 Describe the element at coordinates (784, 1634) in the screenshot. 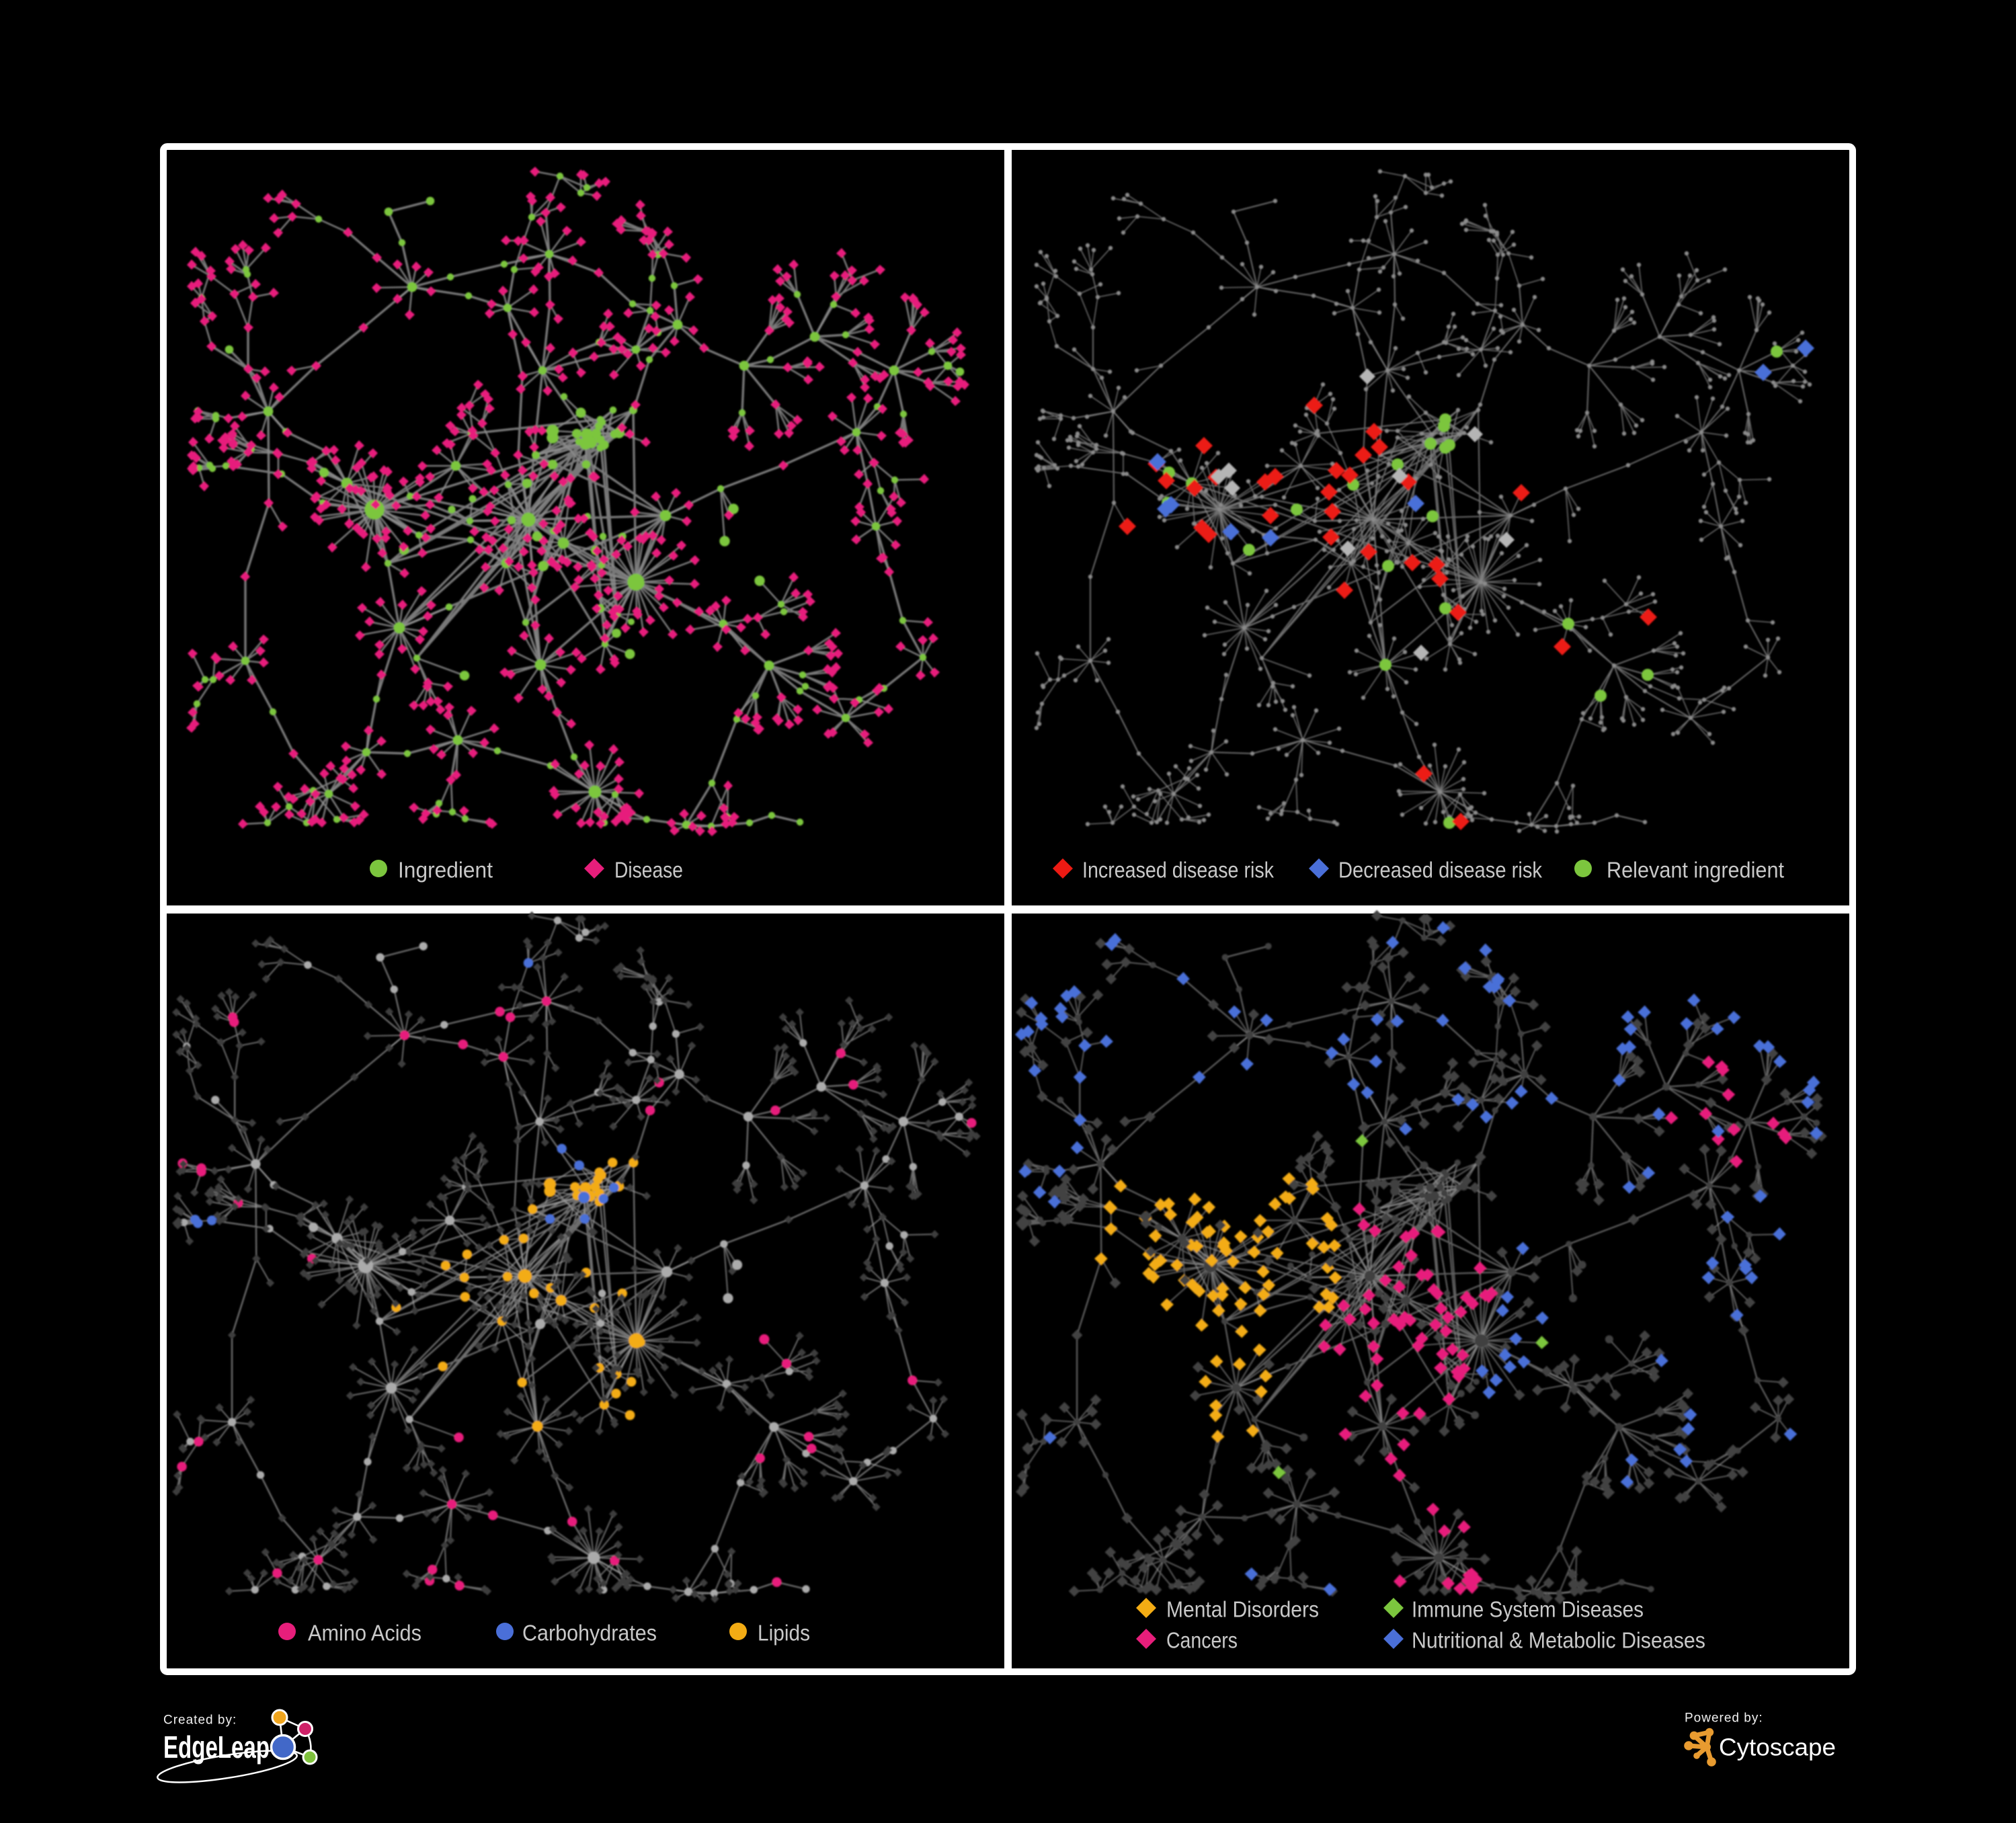

I see `svg-text: Lipids` at that location.